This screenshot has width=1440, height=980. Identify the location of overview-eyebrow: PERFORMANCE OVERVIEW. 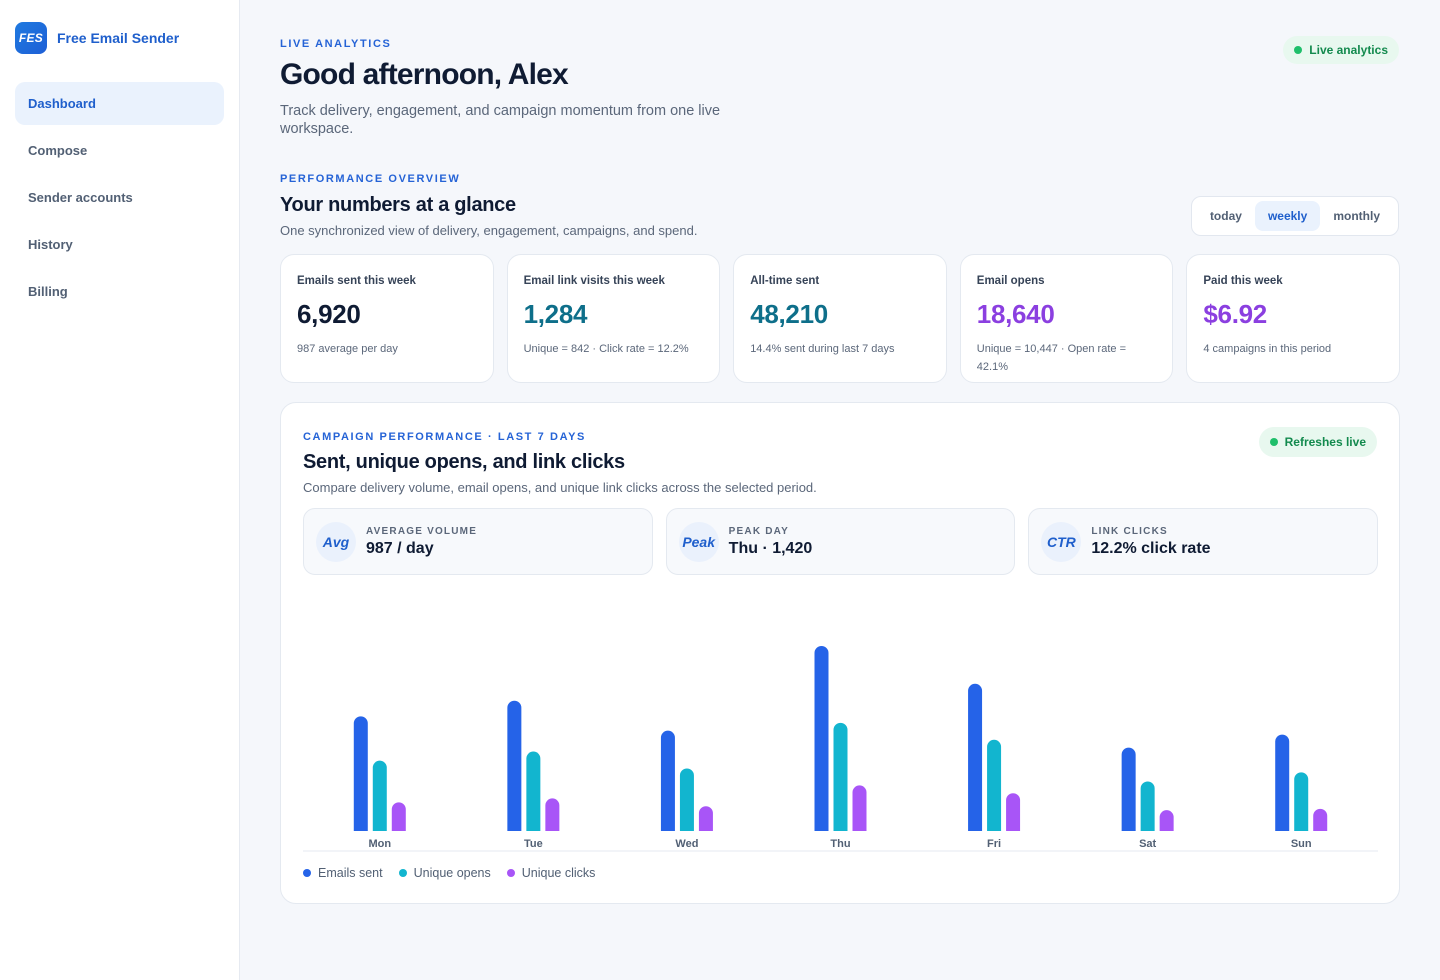
(370, 179).